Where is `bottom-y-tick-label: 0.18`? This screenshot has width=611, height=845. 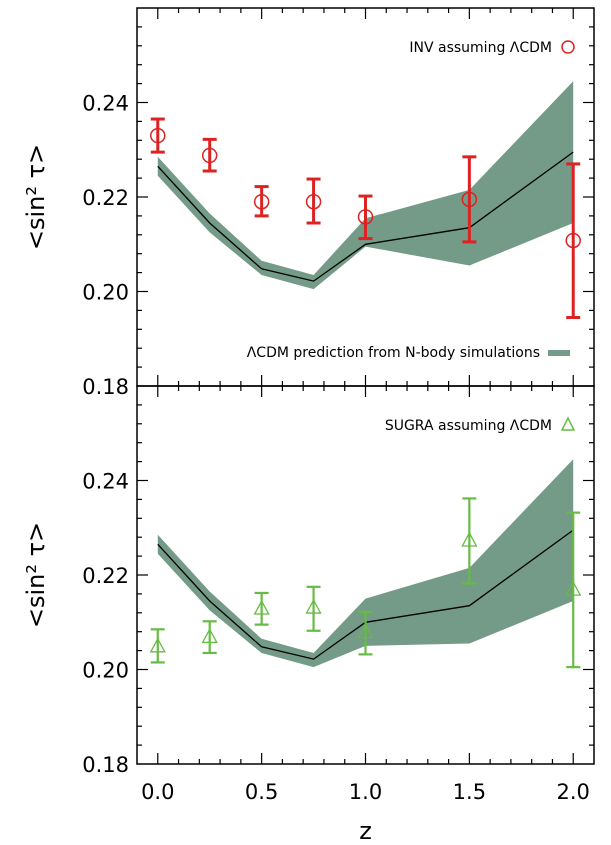 bottom-y-tick-label: 0.18 is located at coordinates (105, 765).